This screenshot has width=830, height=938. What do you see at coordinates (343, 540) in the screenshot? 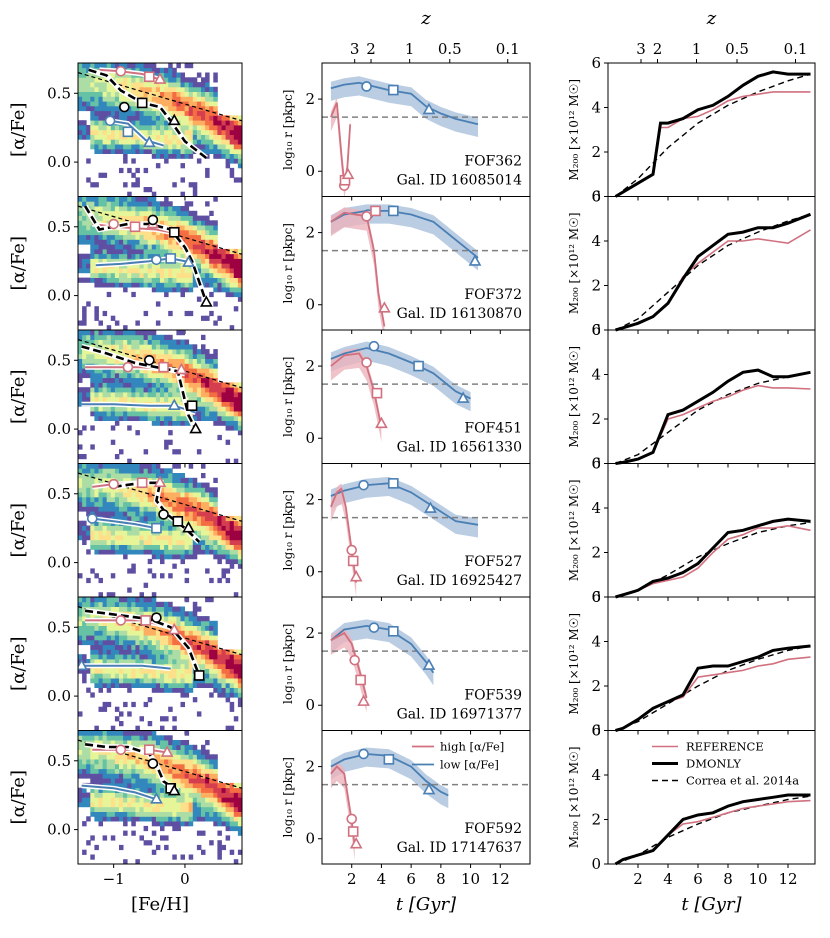
I see `high-alpha-band` at bounding box center [343, 540].